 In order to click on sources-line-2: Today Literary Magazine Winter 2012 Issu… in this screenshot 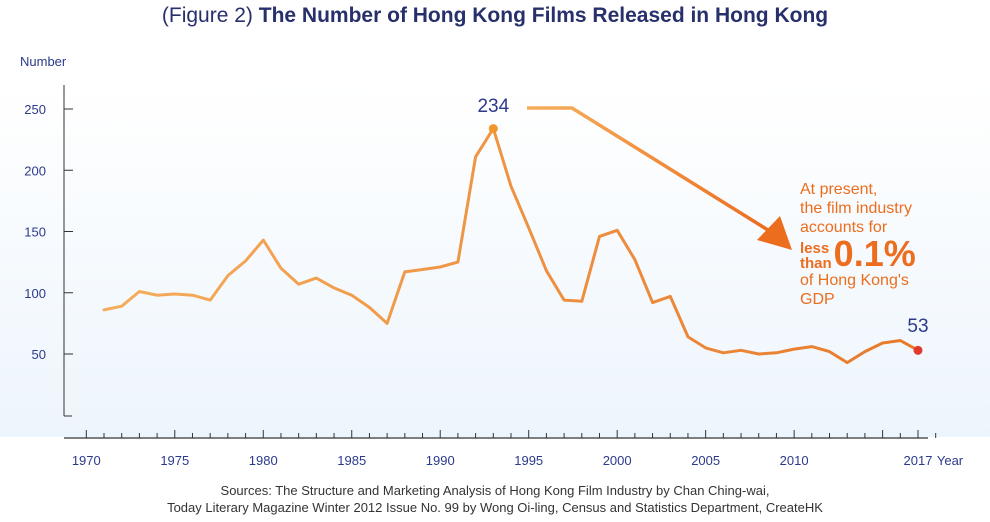, I will do `click(495, 507)`.